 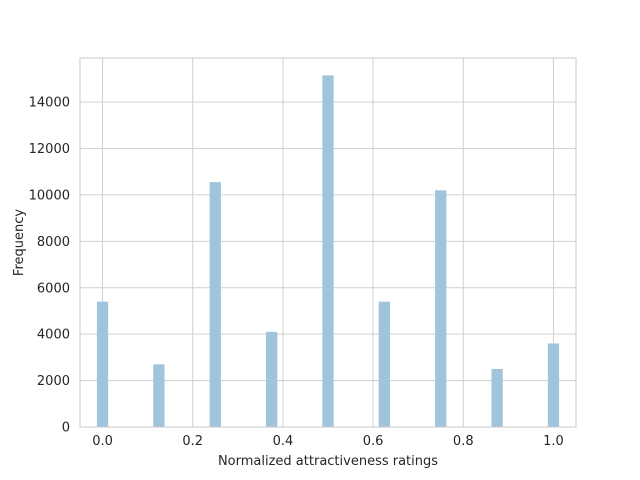 I want to click on y-tick-label: 10000, so click(x=49, y=195).